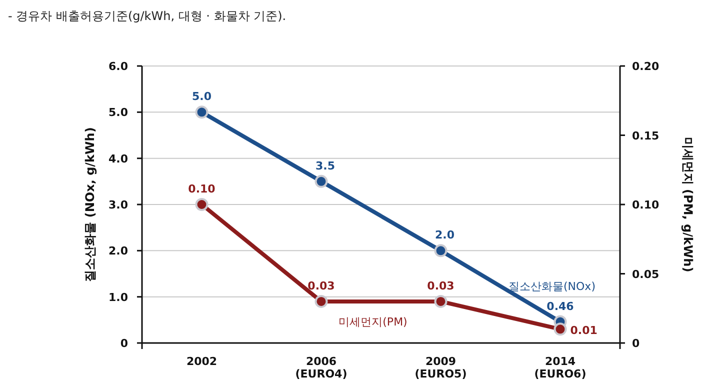 This screenshot has width=726, height=385. What do you see at coordinates (552, 287) in the screenshot?
I see `series-label: 질소산화물(NOx)` at bounding box center [552, 287].